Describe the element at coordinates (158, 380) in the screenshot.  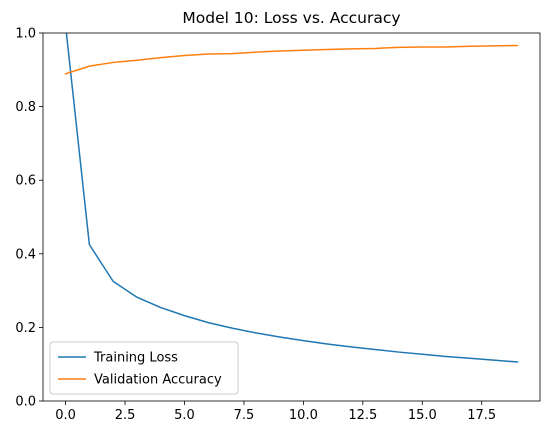
I see `legend-label-validation-accuracy: Validation Accuracy` at that location.